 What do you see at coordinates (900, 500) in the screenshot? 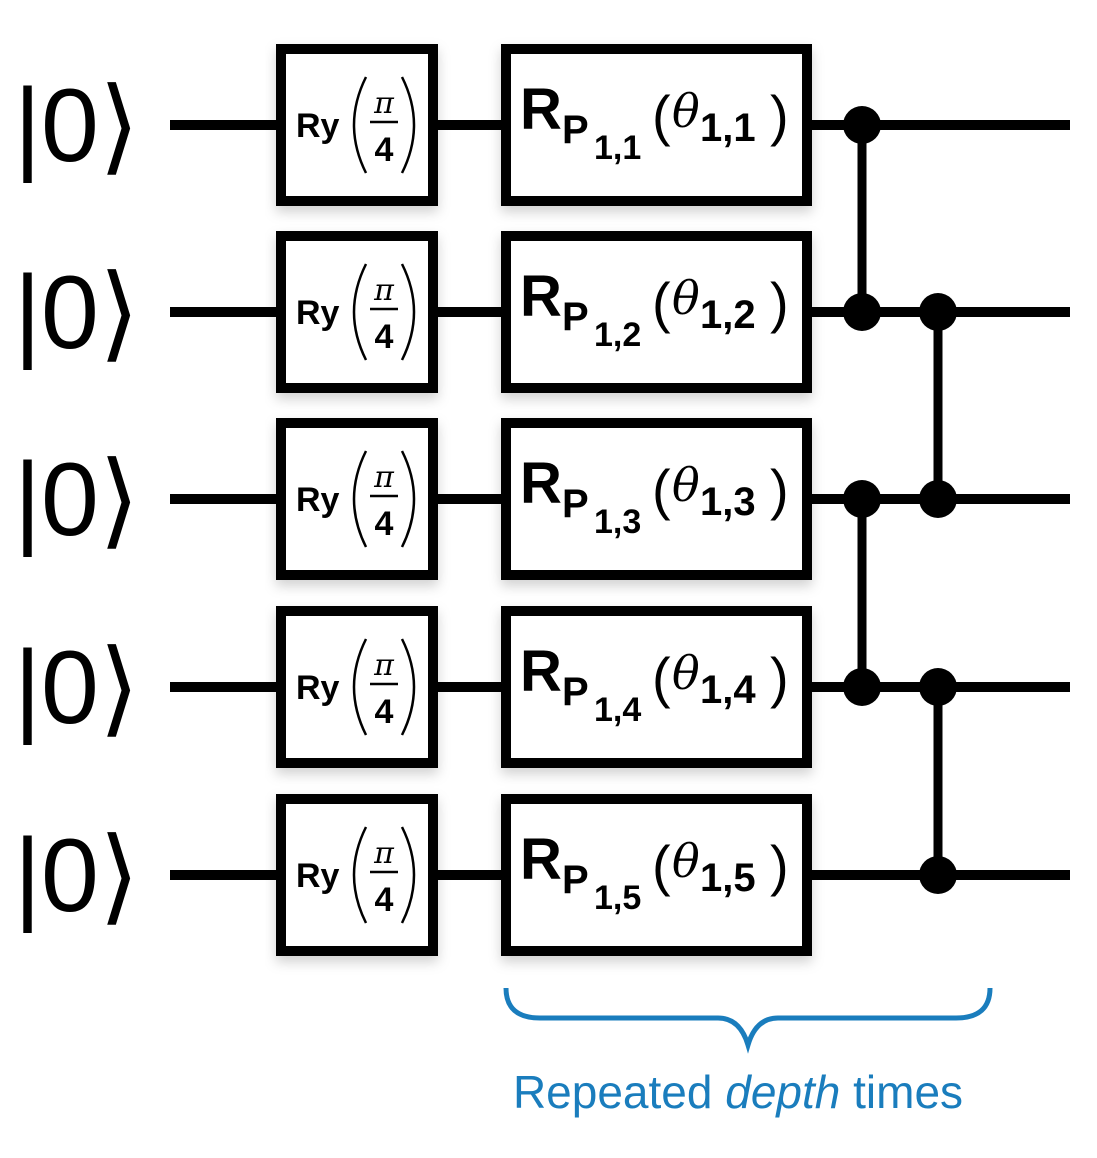
I see `entanglers` at bounding box center [900, 500].